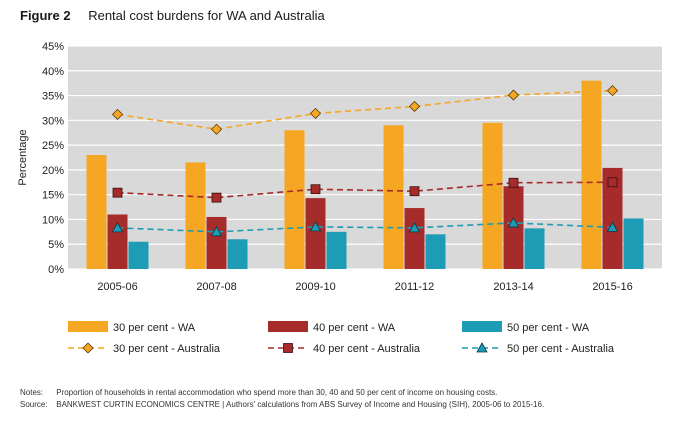 This screenshot has width=681, height=426. Describe the element at coordinates (154, 328) in the screenshot. I see `legend-label: 30 per cent - WA` at that location.